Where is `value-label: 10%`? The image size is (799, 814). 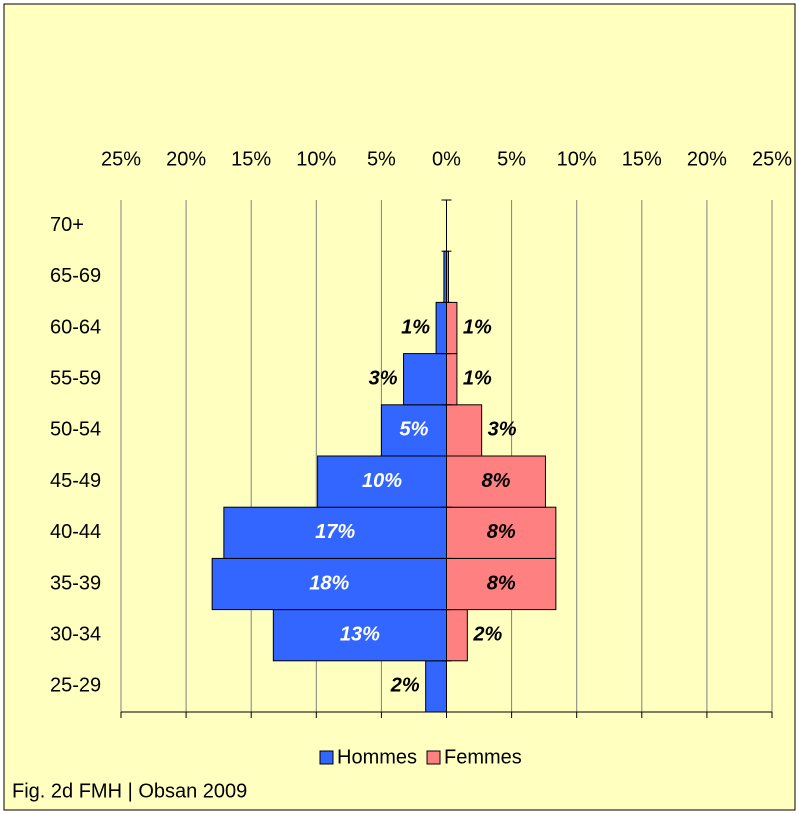 value-label: 10% is located at coordinates (382, 481).